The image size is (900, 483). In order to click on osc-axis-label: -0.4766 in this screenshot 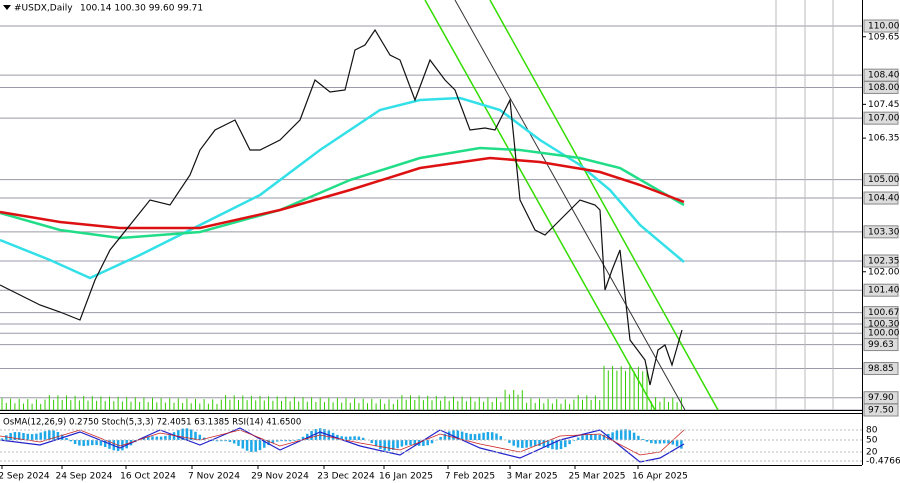, I will do `click(883, 462)`.